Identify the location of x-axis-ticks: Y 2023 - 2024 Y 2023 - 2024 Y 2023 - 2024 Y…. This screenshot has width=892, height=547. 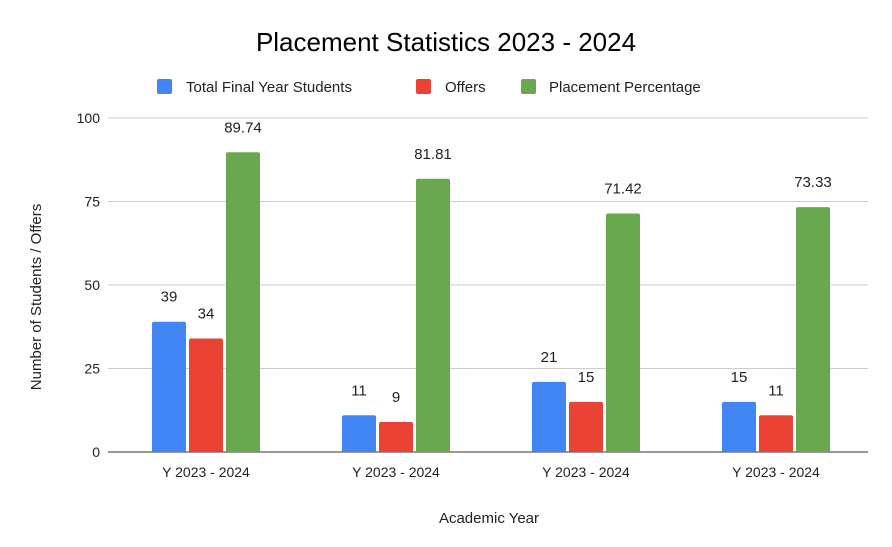
(491, 472).